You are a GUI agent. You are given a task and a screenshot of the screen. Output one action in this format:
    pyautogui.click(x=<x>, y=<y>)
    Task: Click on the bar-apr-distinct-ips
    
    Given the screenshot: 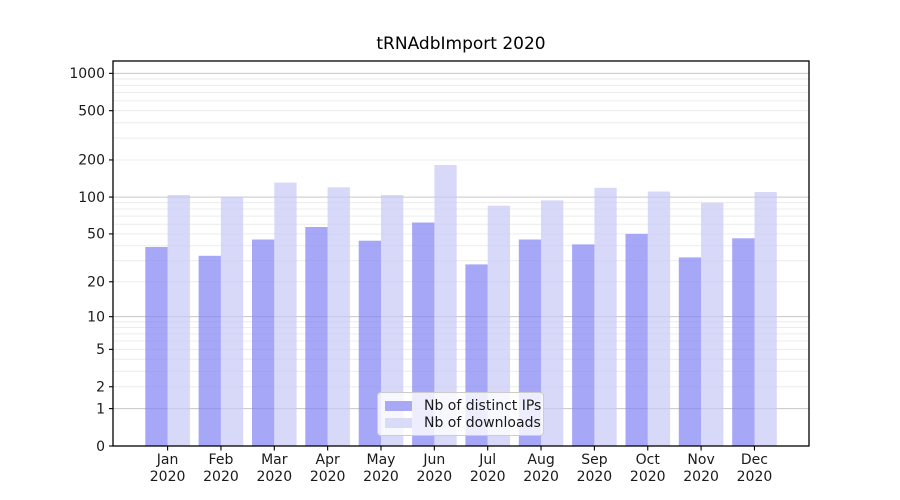 What is the action you would take?
    pyautogui.click(x=316, y=336)
    